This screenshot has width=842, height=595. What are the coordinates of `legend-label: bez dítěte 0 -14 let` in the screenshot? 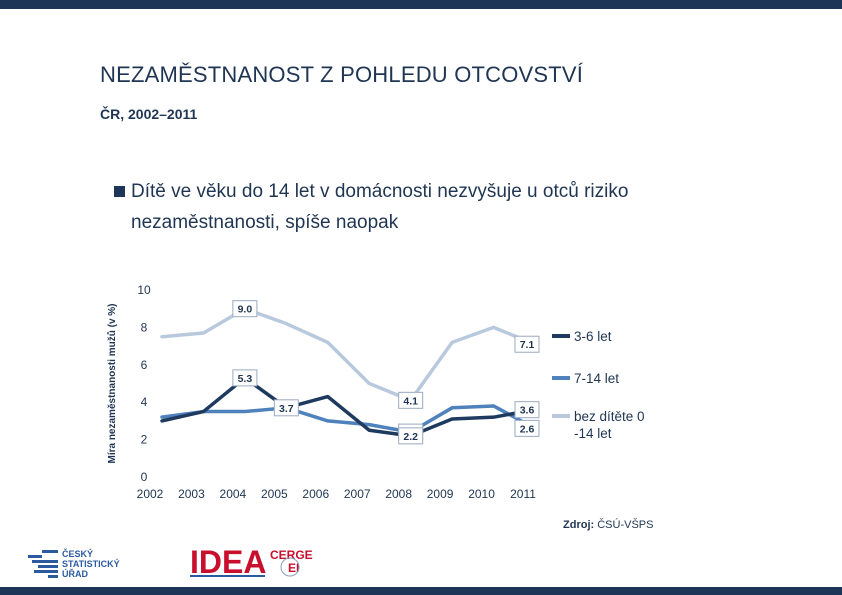 It's located at (609, 425).